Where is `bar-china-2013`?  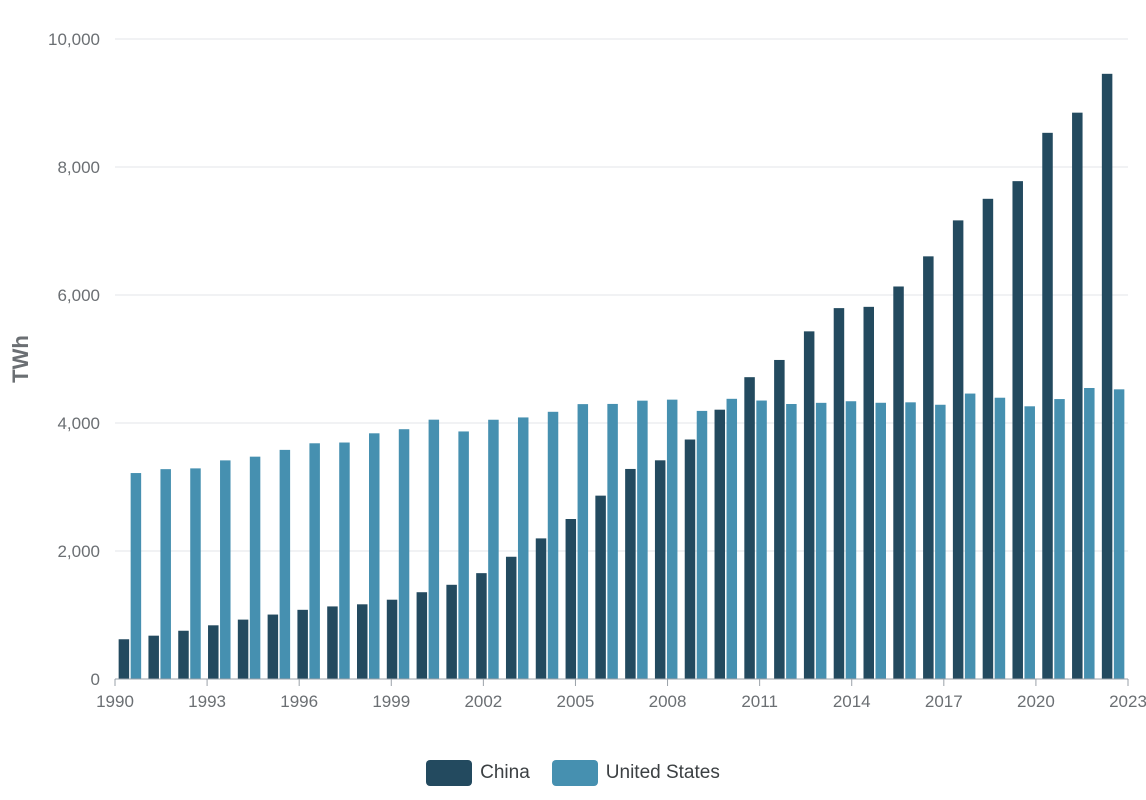 bar-china-2013 is located at coordinates (809, 505).